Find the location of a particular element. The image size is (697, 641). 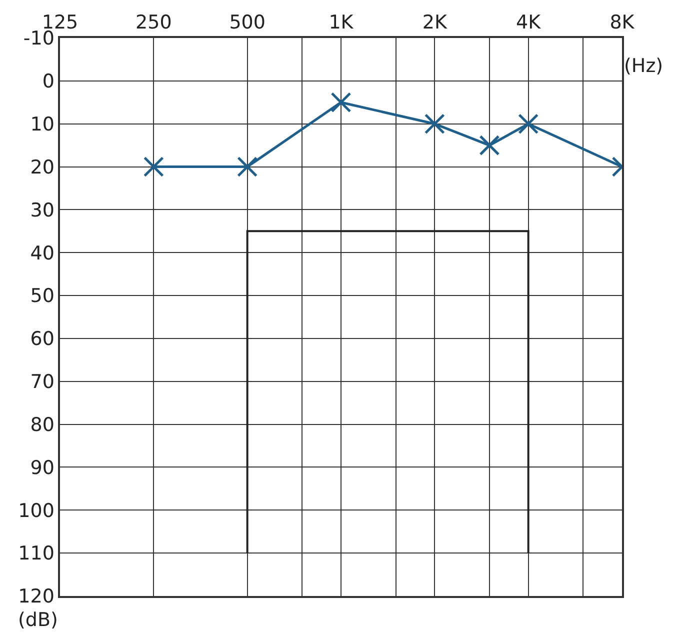

y-tick-label: 80 is located at coordinates (42, 425).